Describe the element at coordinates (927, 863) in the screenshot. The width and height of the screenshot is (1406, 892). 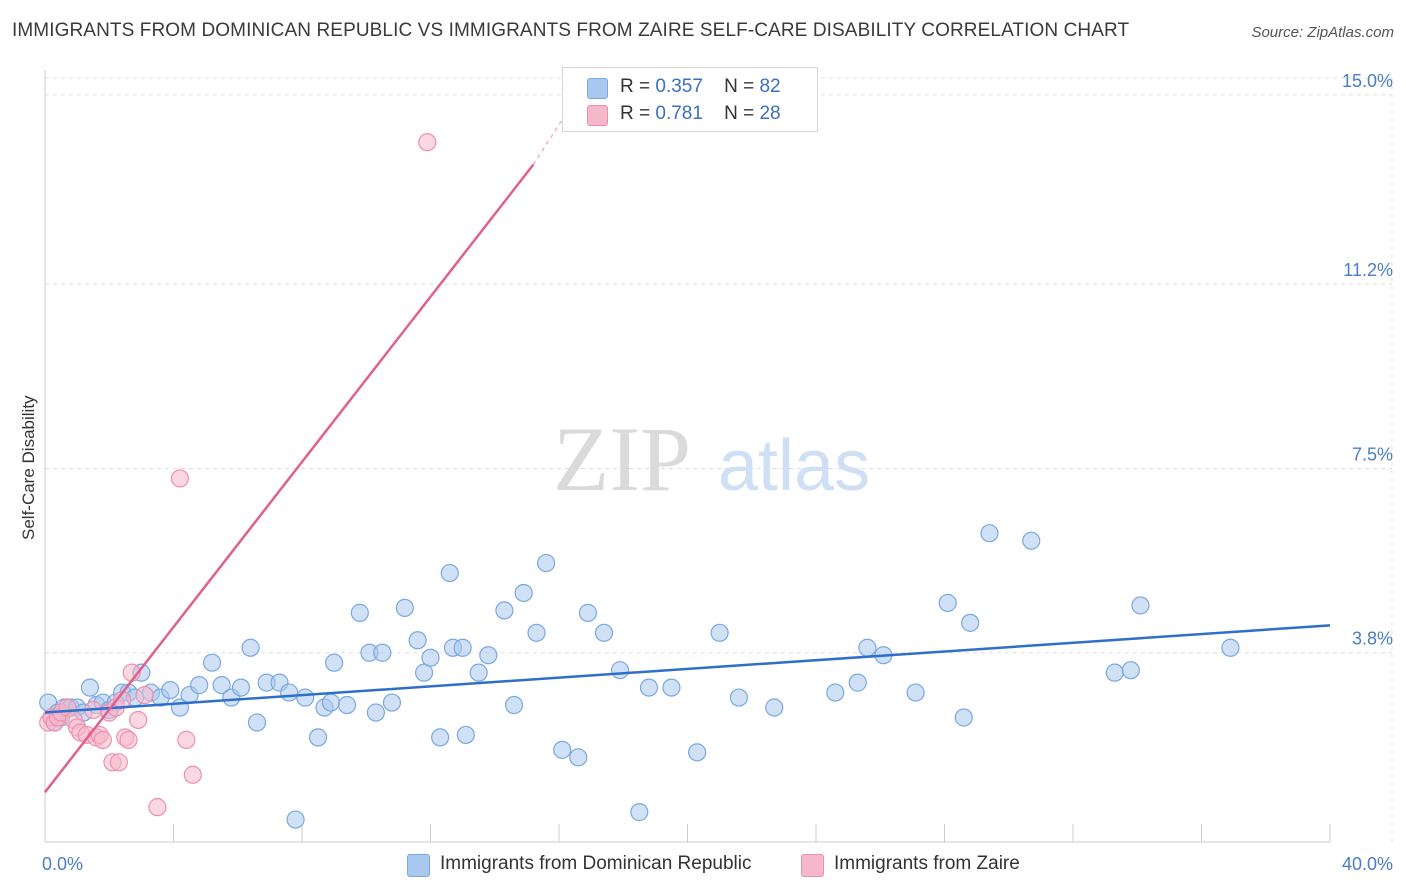
I see `series-legend-label: Immigrants from Zaire` at that location.